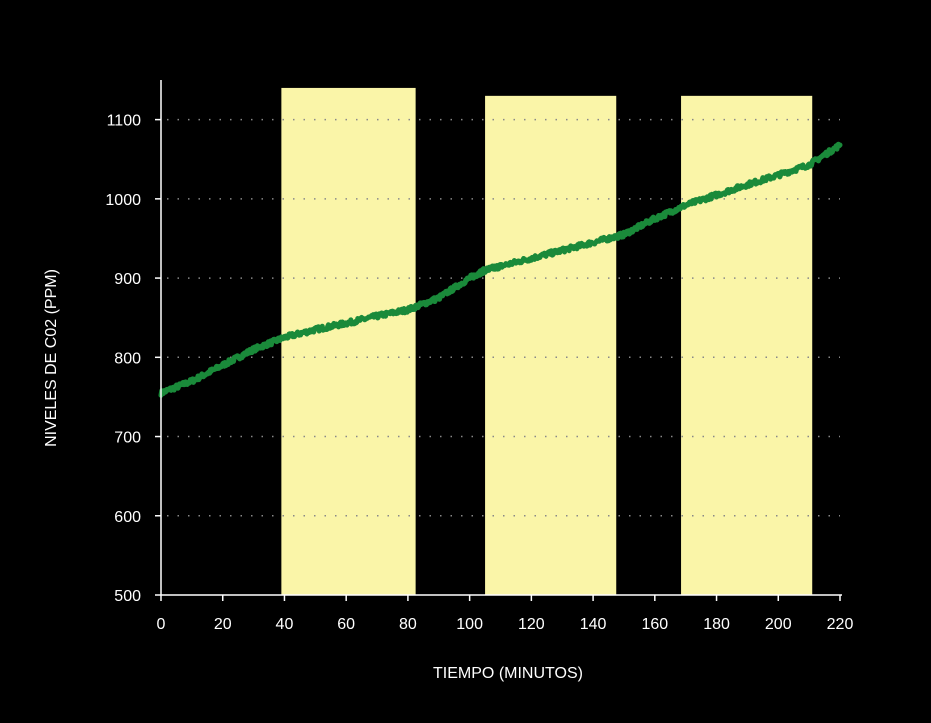 The height and width of the screenshot is (723, 931). I want to click on x-tick-label-80: 80, so click(408, 624).